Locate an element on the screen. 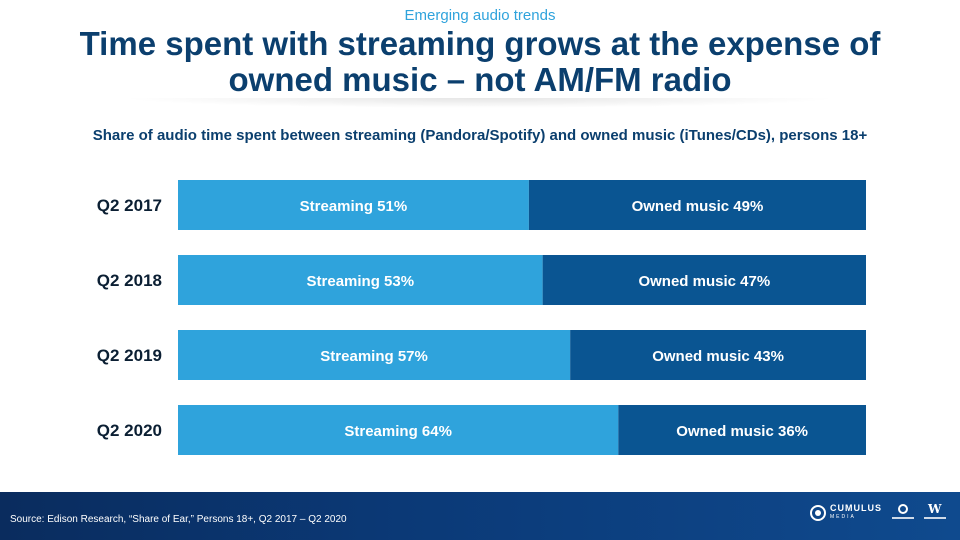 This screenshot has width=960, height=540. footer-logos: CUMULUS MEDIA is located at coordinates (878, 512).